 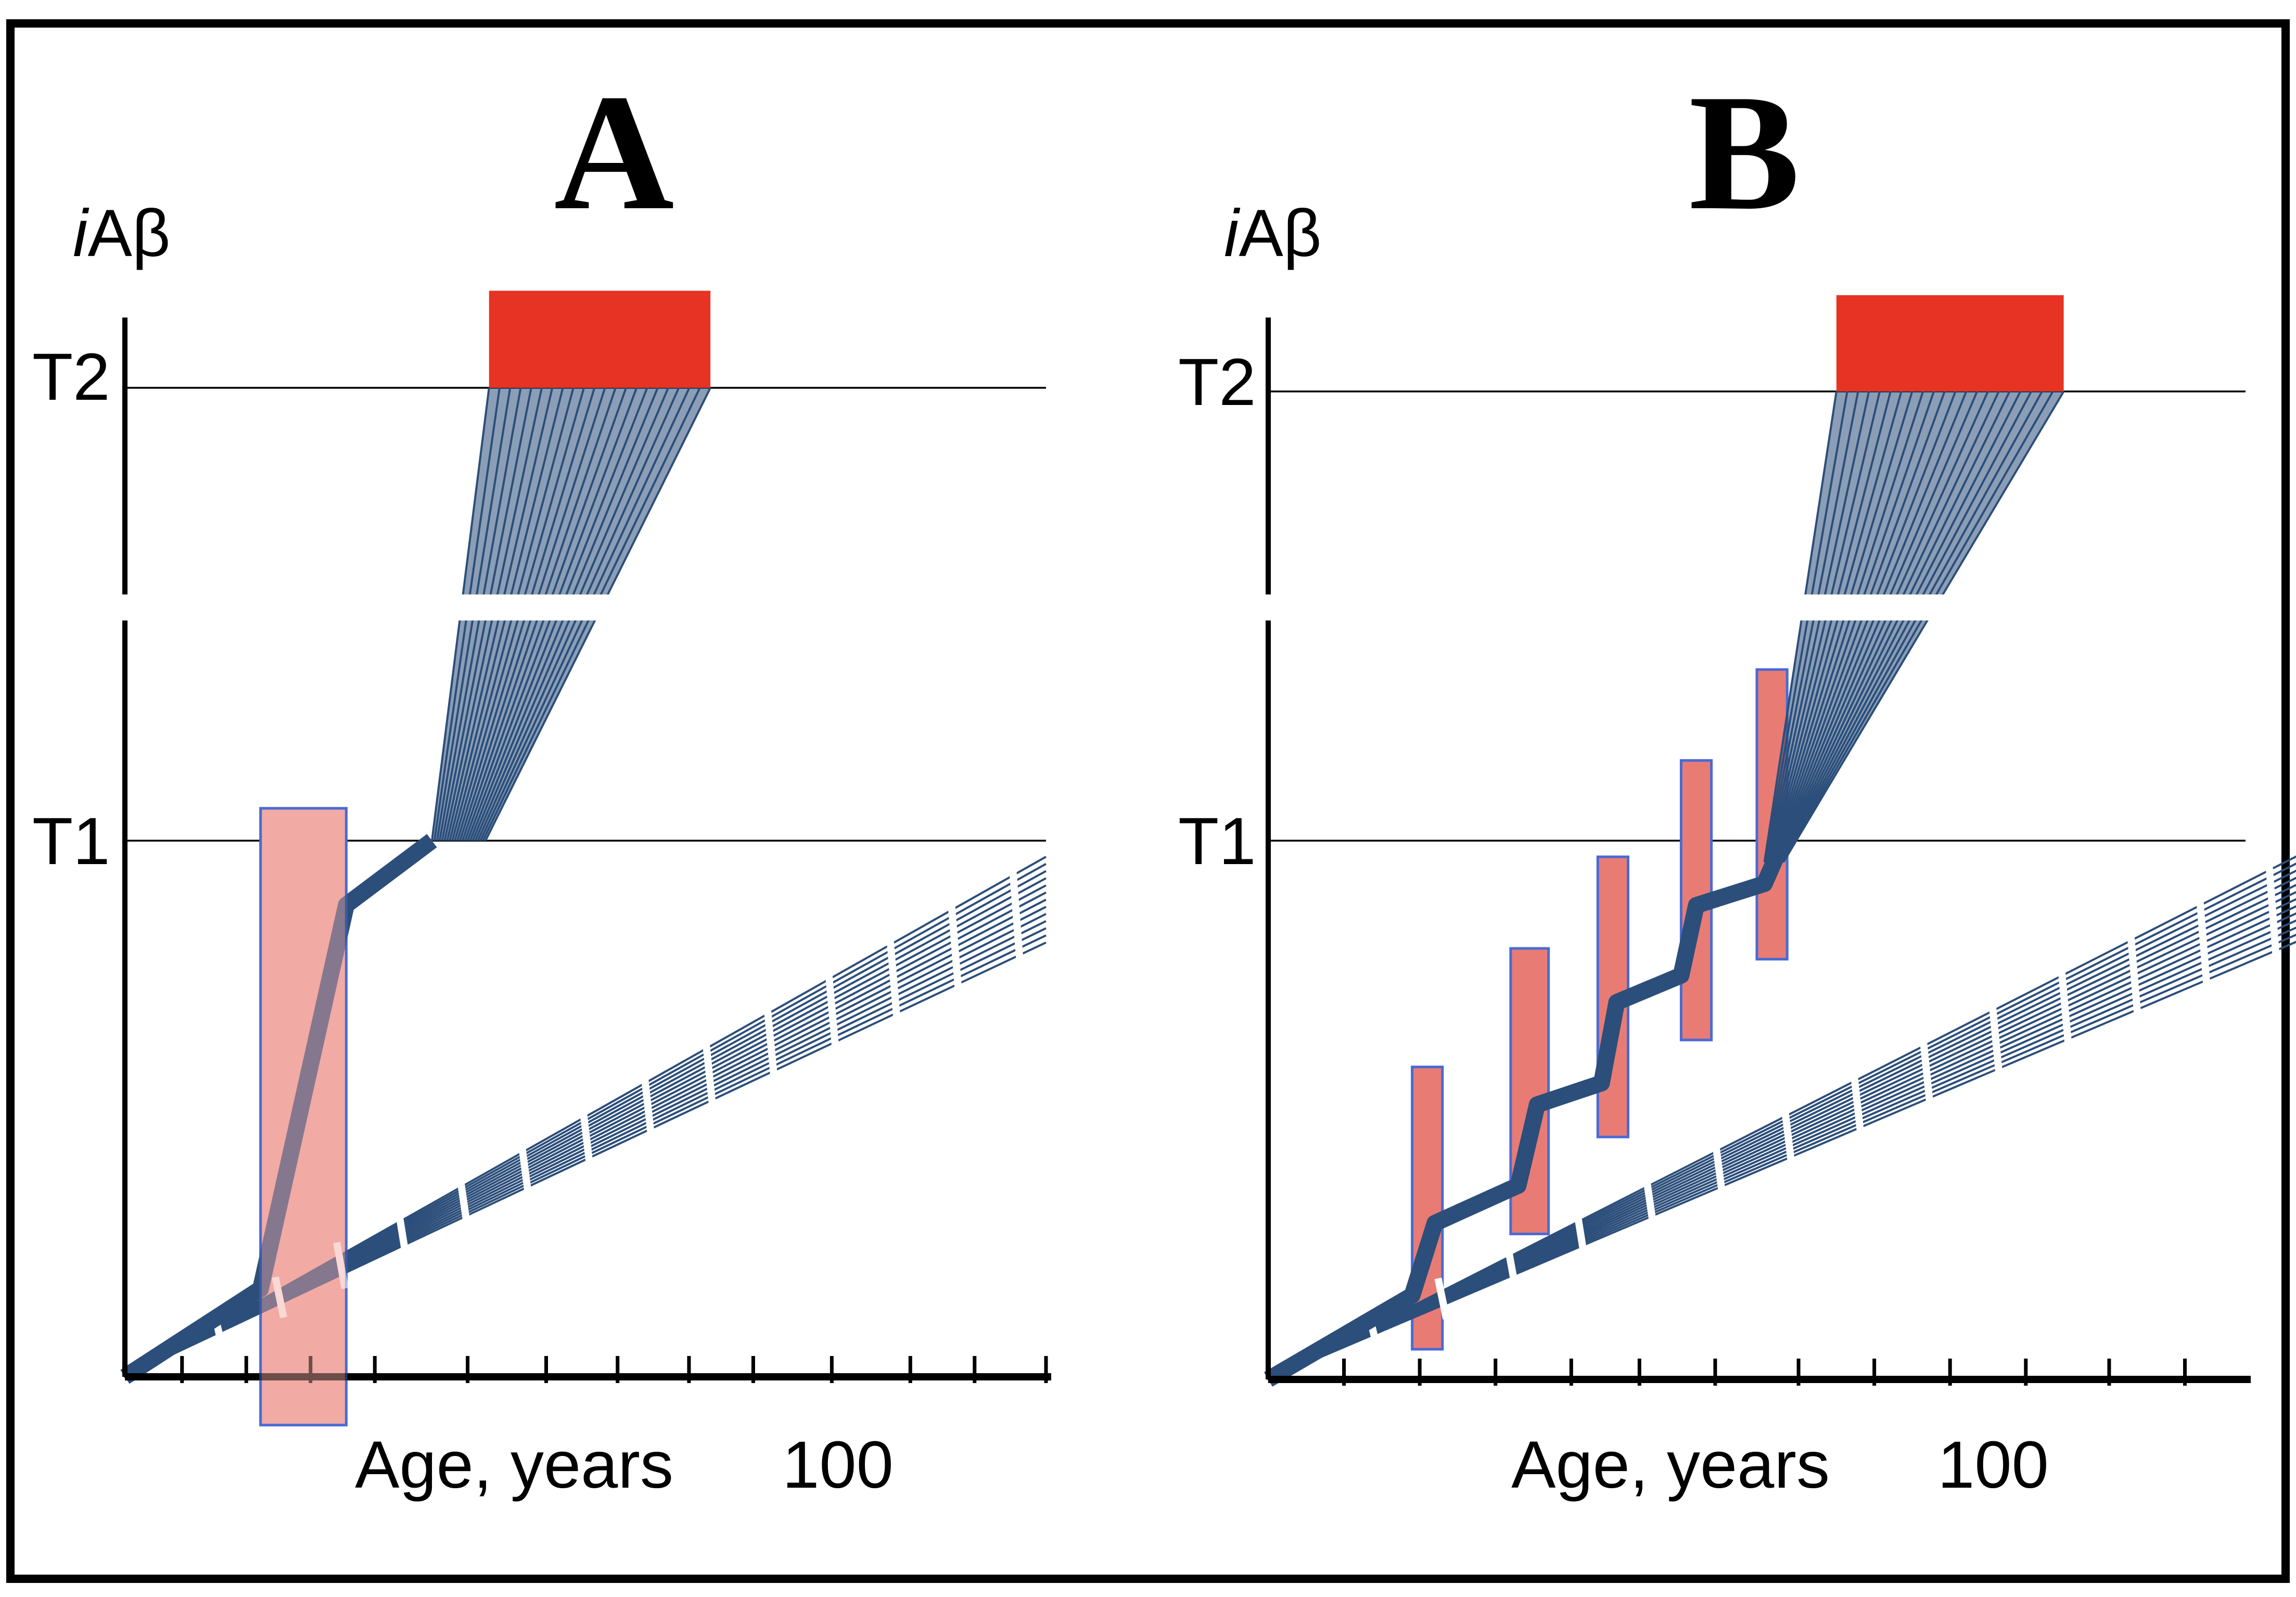 What do you see at coordinates (614, 152) in the screenshot?
I see `panel-a-letter: A` at bounding box center [614, 152].